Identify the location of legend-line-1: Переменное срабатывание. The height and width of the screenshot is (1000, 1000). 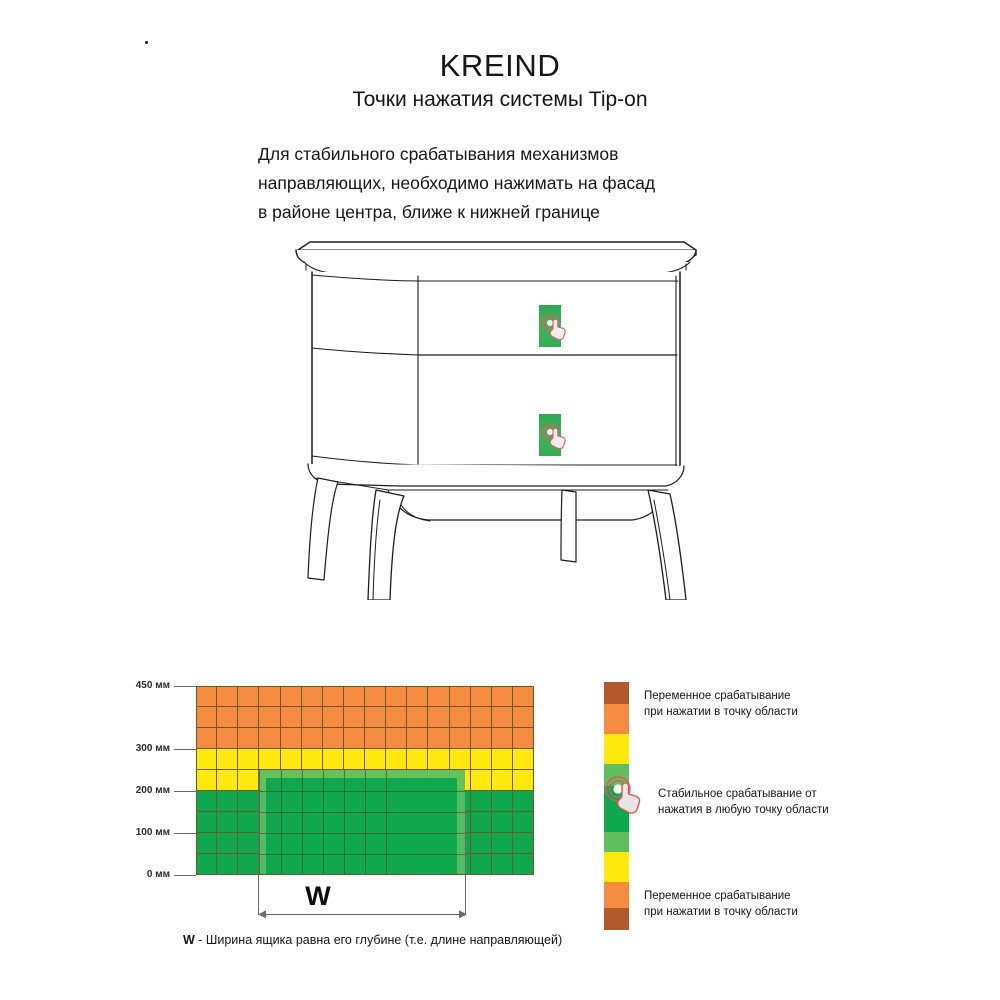
(717, 896).